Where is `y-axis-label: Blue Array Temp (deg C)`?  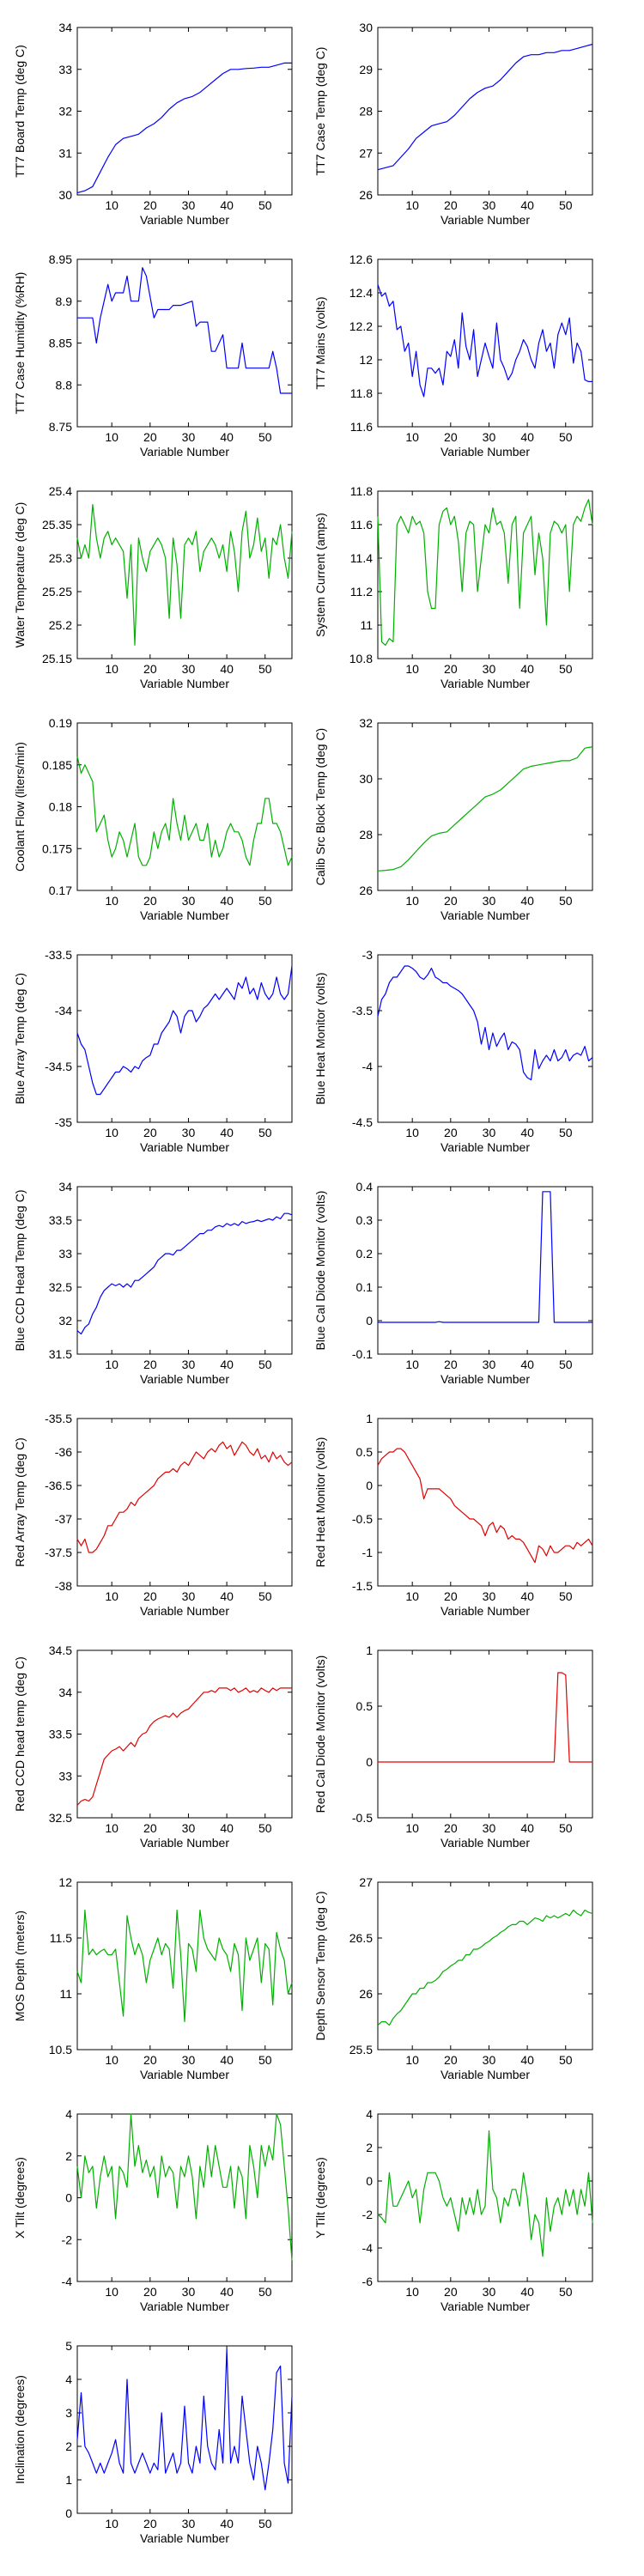
y-axis-label: Blue Array Temp (deg C) is located at coordinates (20, 1038).